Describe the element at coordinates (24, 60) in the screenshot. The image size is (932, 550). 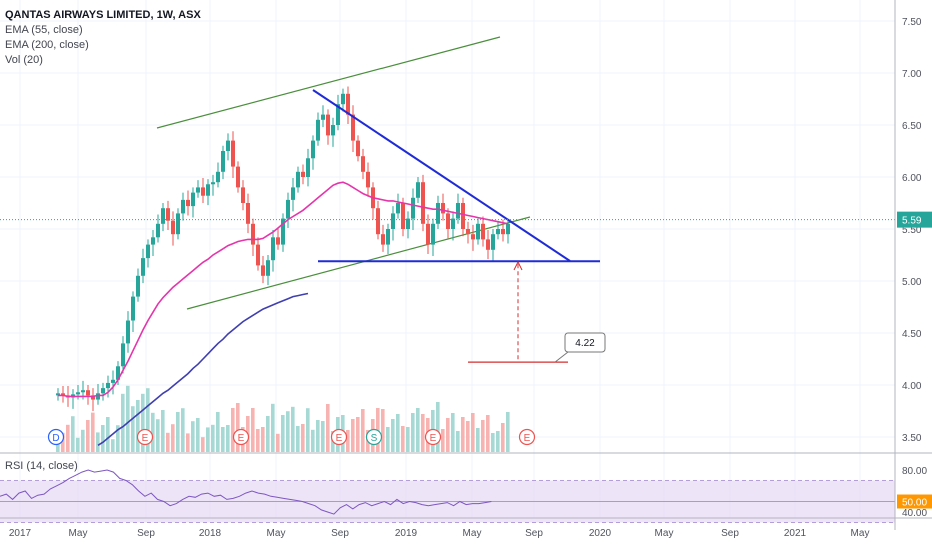
I see `legend-vol: Vol (20)` at that location.